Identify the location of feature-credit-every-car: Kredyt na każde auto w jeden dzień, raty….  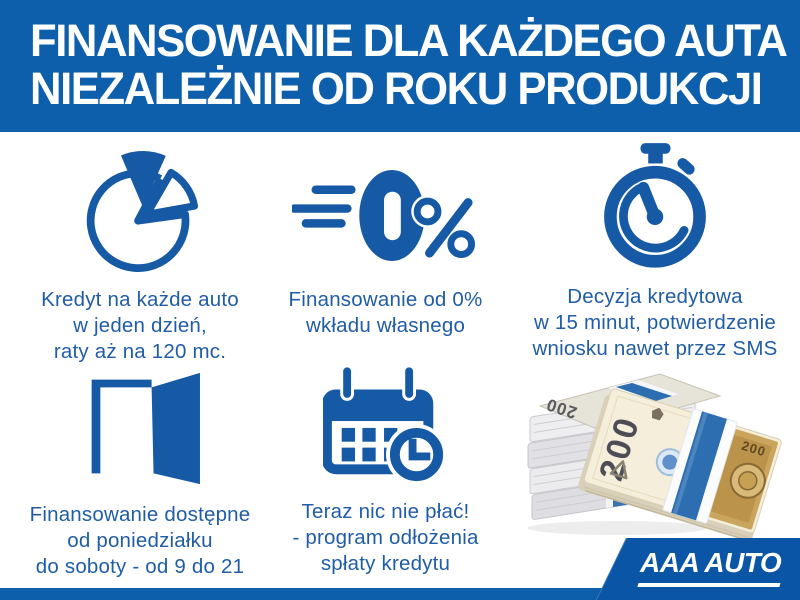
(140, 254).